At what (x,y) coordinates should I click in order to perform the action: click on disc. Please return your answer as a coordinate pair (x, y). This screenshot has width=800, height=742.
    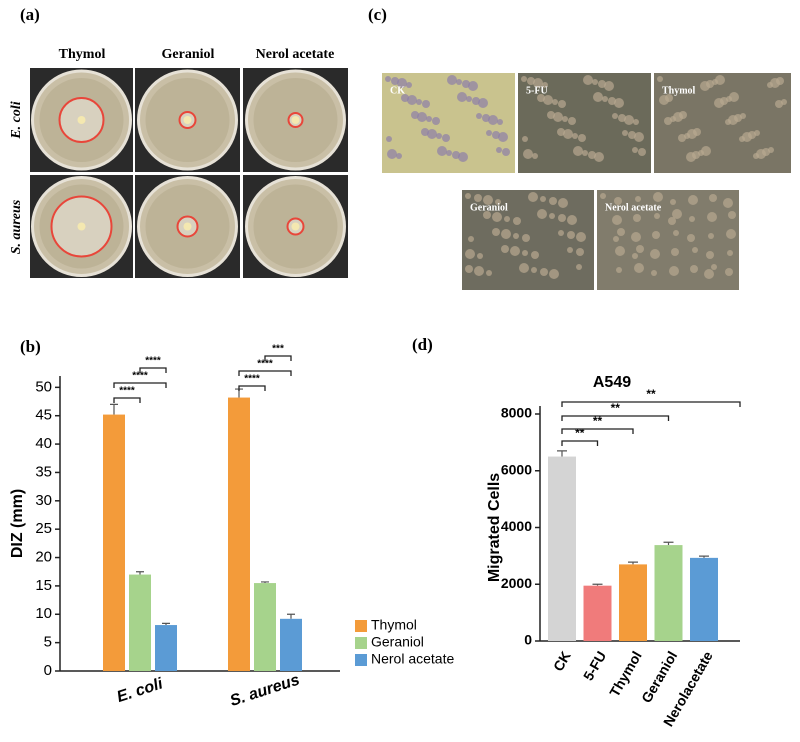
    Looking at the image, I should click on (187, 226).